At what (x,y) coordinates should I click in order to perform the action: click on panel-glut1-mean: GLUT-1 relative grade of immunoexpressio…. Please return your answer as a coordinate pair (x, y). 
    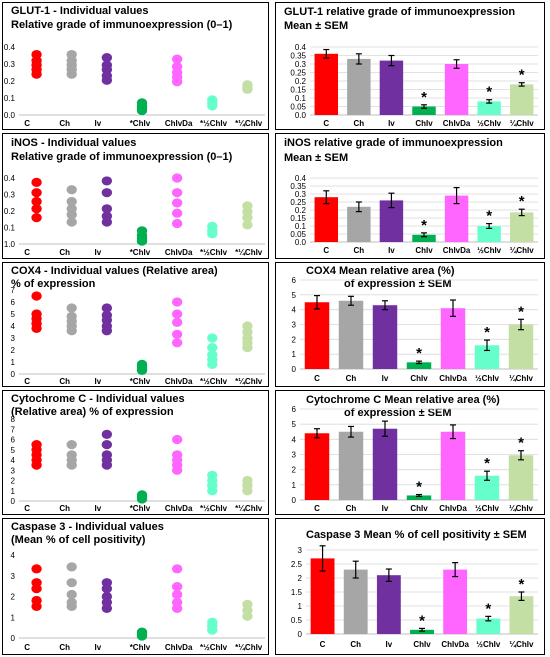
    Looking at the image, I should click on (410, 66).